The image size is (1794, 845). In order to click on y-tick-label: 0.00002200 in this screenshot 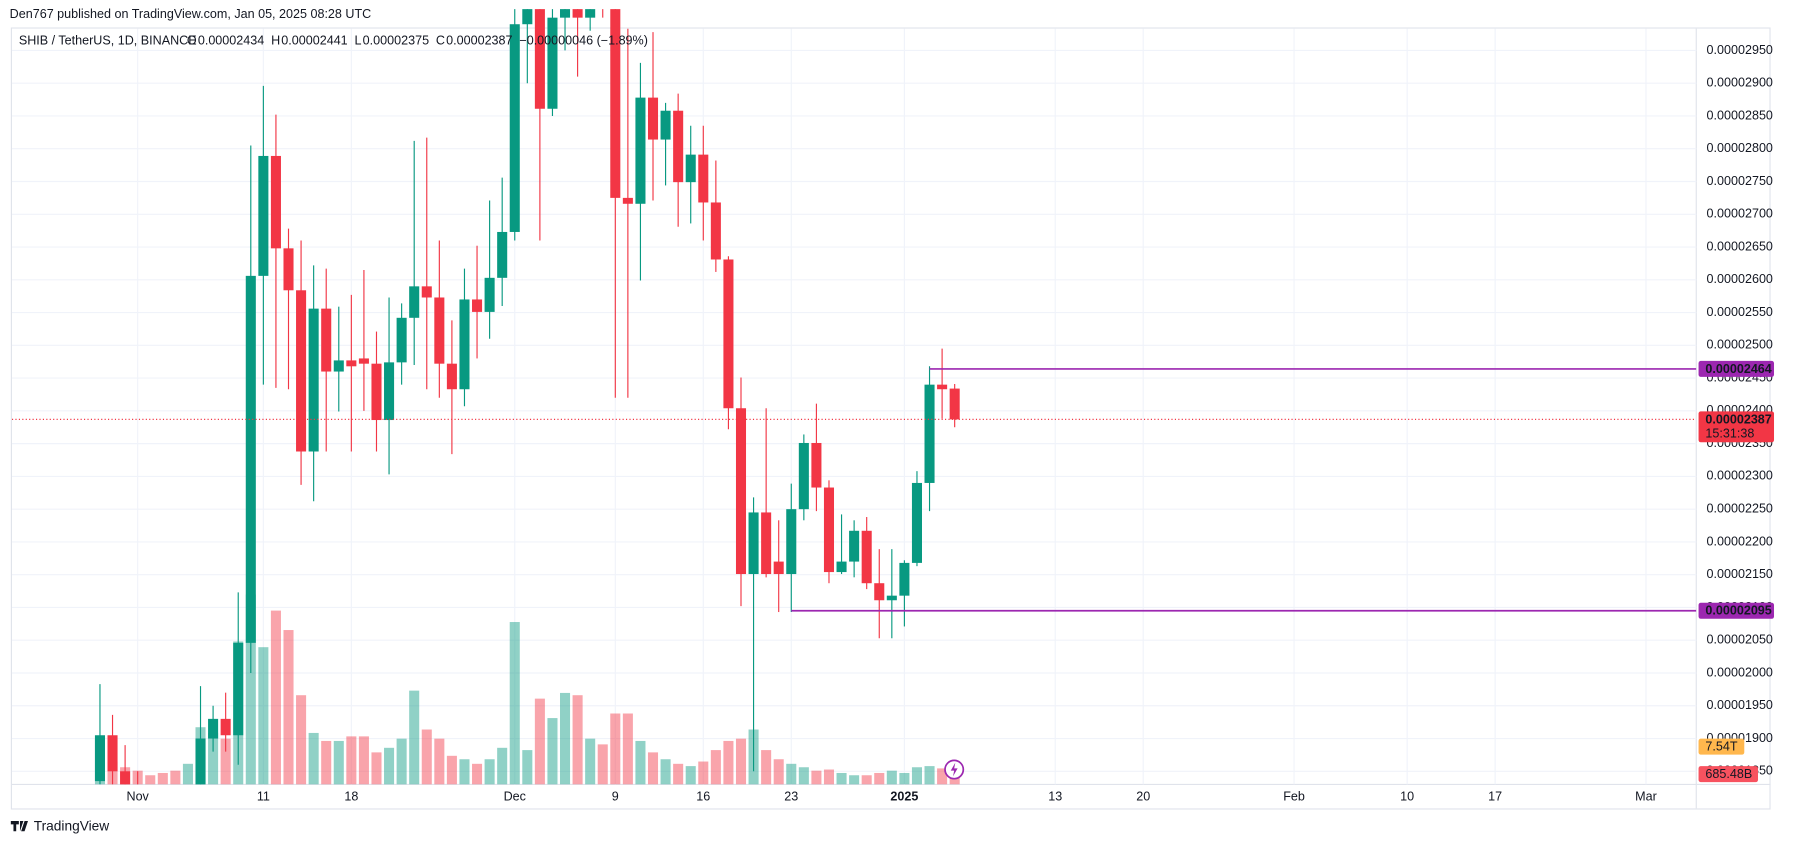, I will do `click(1740, 541)`.